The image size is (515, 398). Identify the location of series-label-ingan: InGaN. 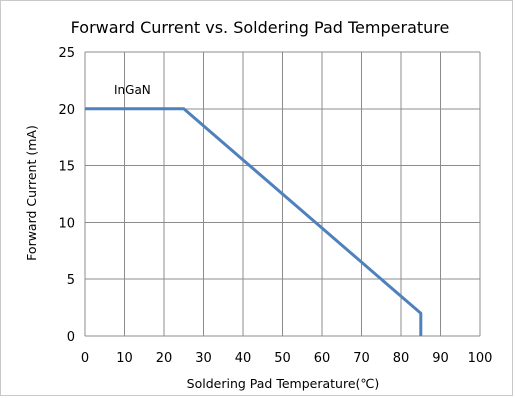
(132, 90).